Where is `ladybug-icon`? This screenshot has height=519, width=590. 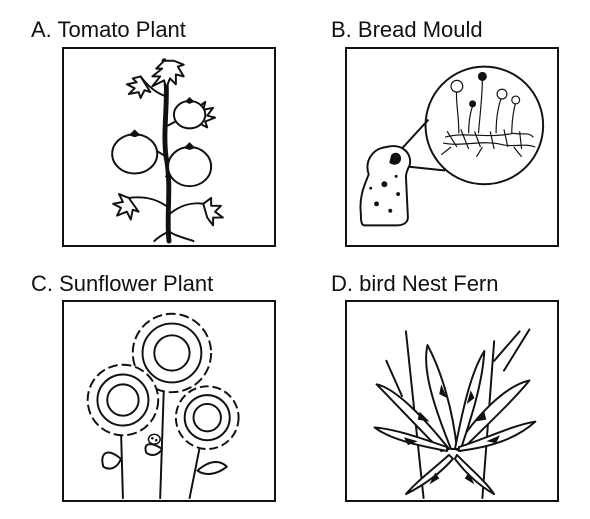 ladybug-icon is located at coordinates (154, 439).